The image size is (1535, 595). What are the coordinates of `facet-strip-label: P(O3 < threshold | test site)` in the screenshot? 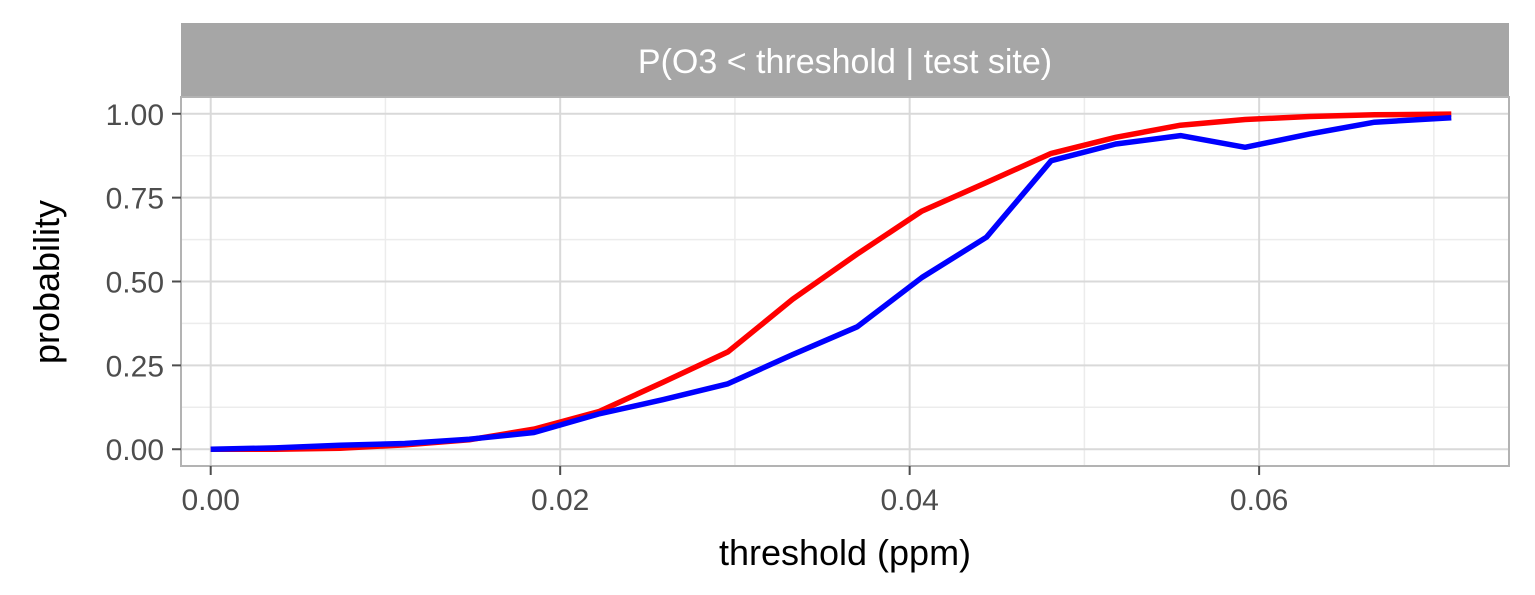 It's located at (845, 62).